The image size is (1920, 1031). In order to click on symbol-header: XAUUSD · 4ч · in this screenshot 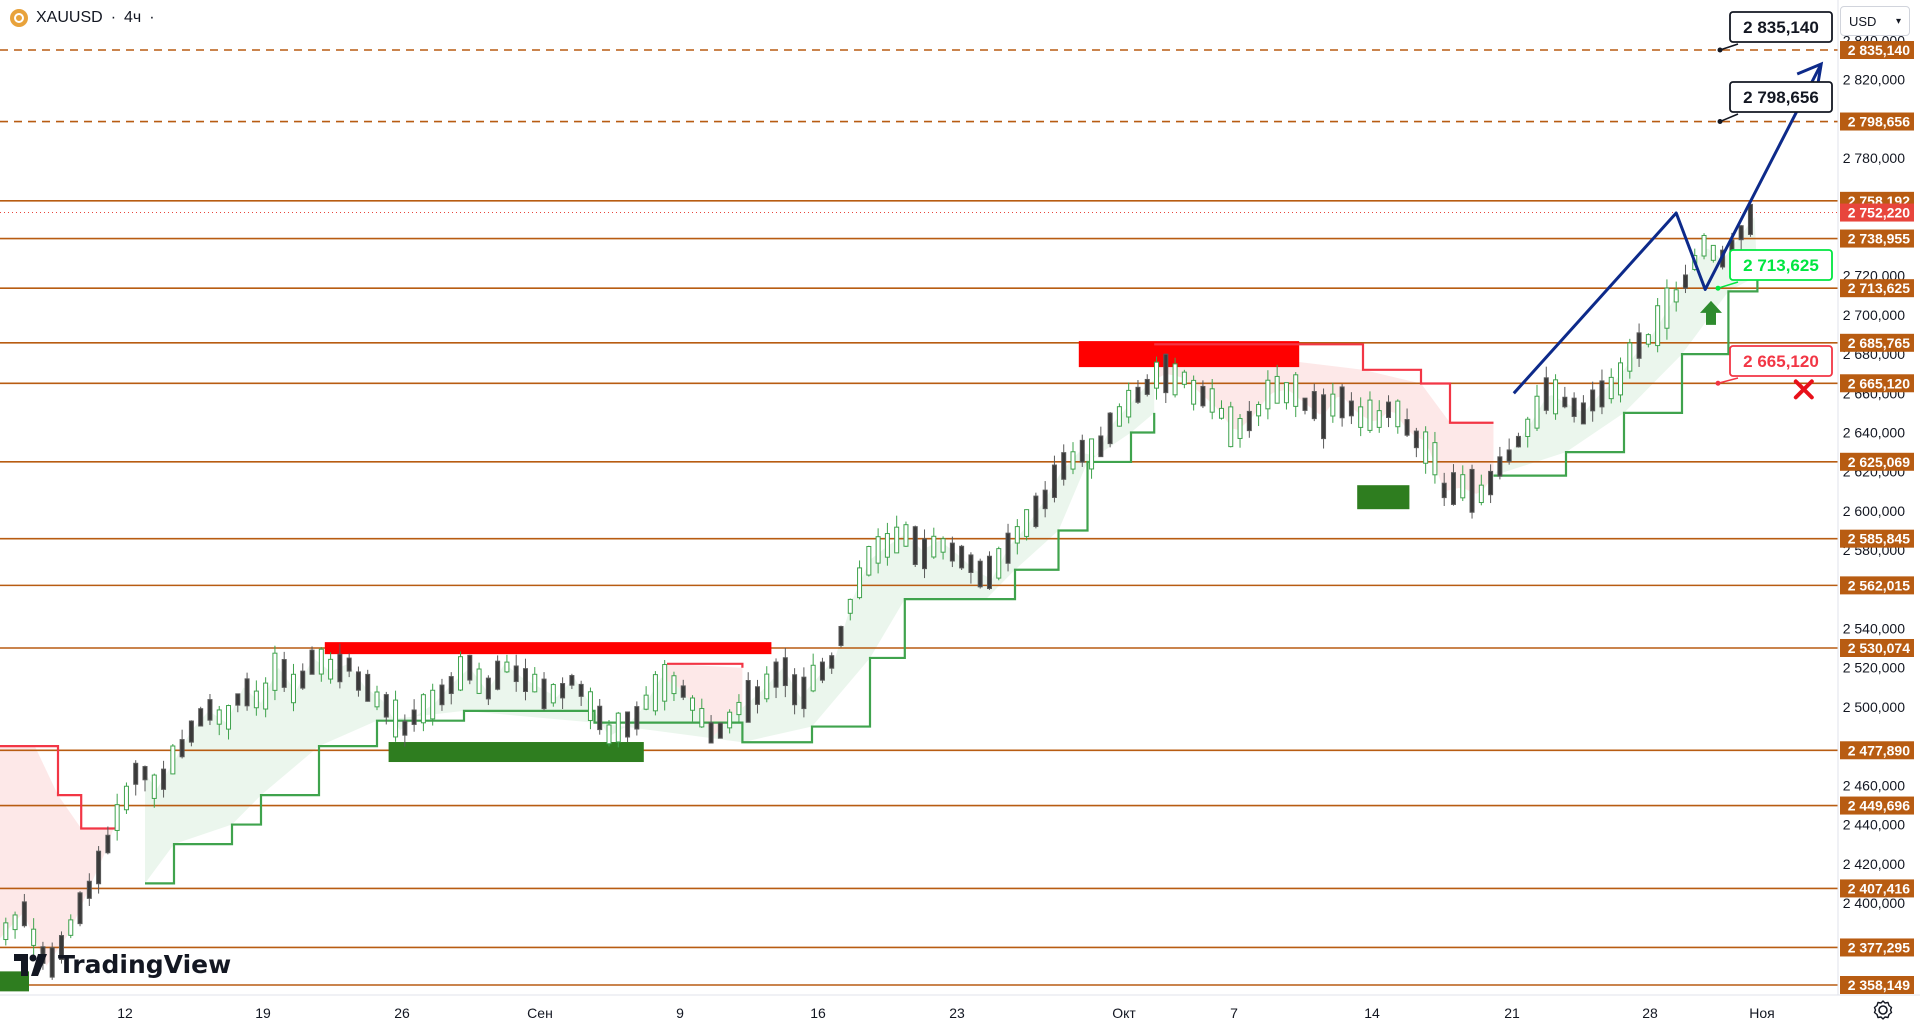, I will do `click(82, 18)`.